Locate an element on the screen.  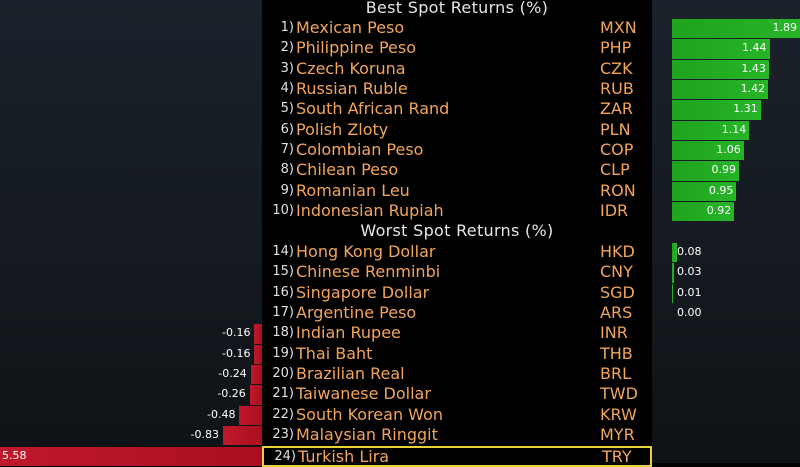
value-label: 1.14 is located at coordinates (734, 129).